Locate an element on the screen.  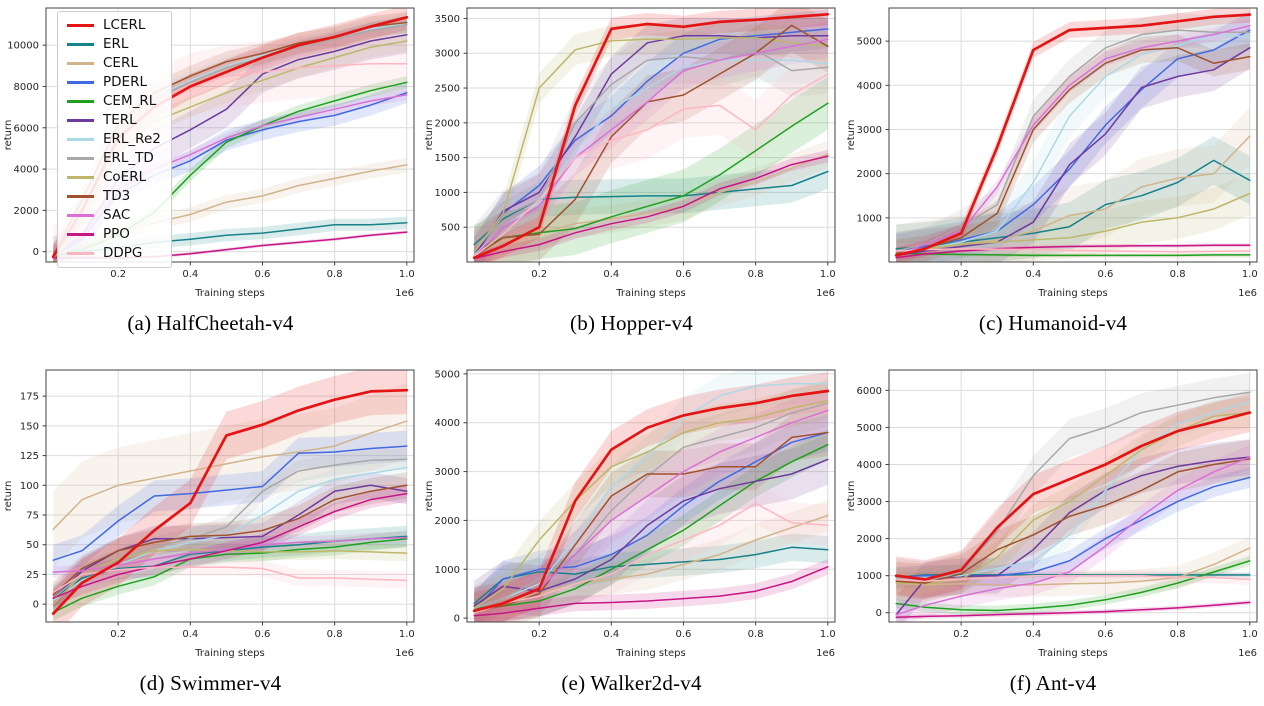
ppo-line-swatch is located at coordinates (80, 234).